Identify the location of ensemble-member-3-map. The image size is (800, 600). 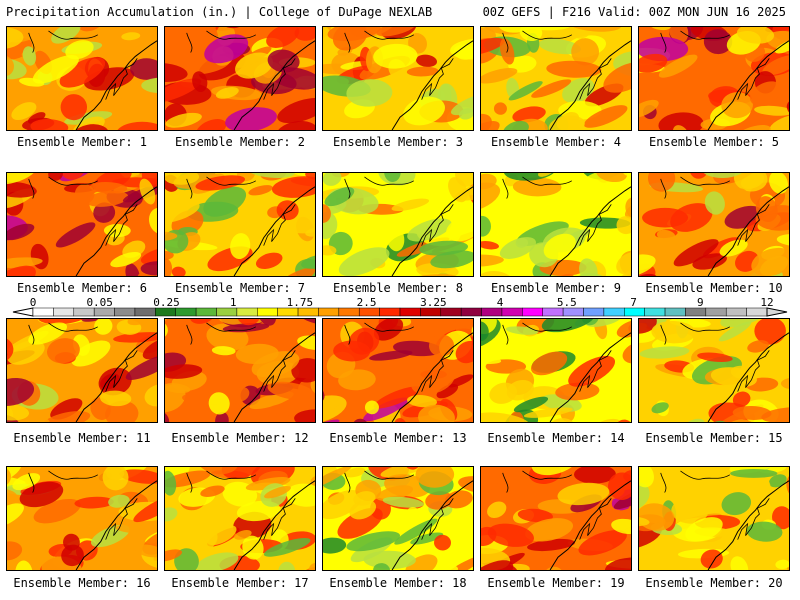
(398, 78).